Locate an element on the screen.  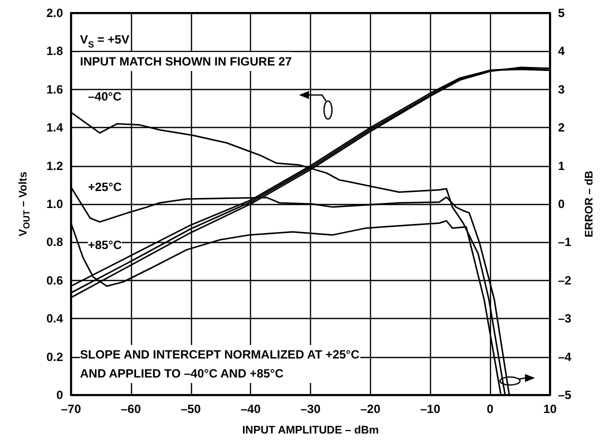
annotation: SLOPE AND INTERCEPT NORMALIZED AT +25°C AND APPLIED TO –40°C AND +85°C is located at coordinates (220, 364).